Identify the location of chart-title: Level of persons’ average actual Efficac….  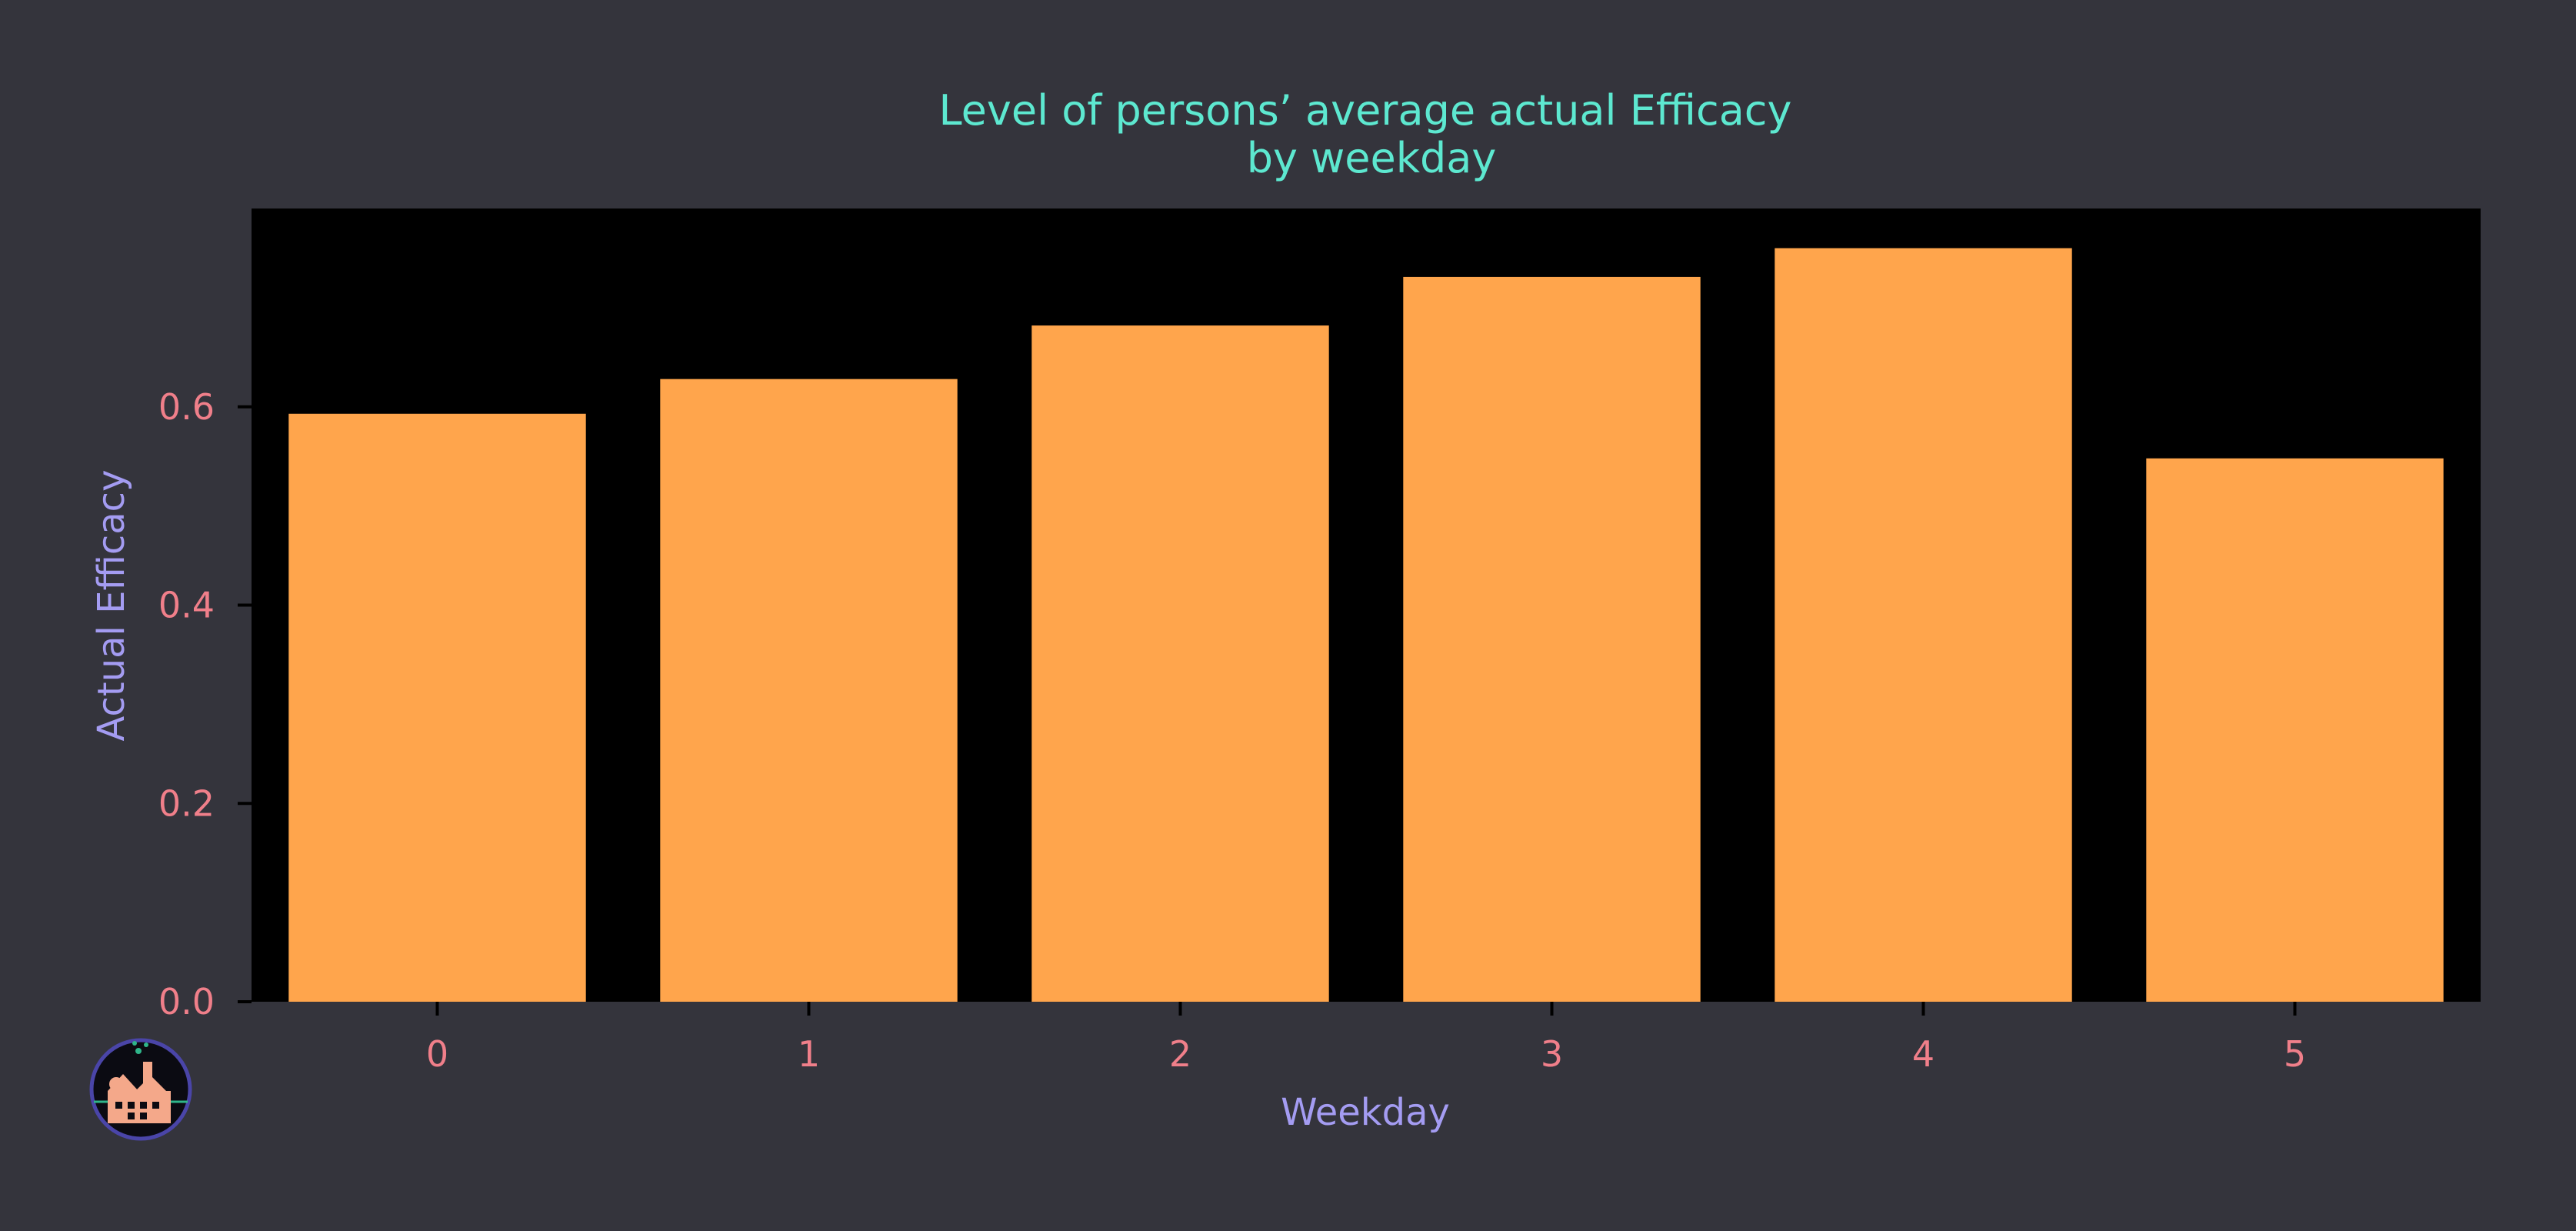
(1365, 110).